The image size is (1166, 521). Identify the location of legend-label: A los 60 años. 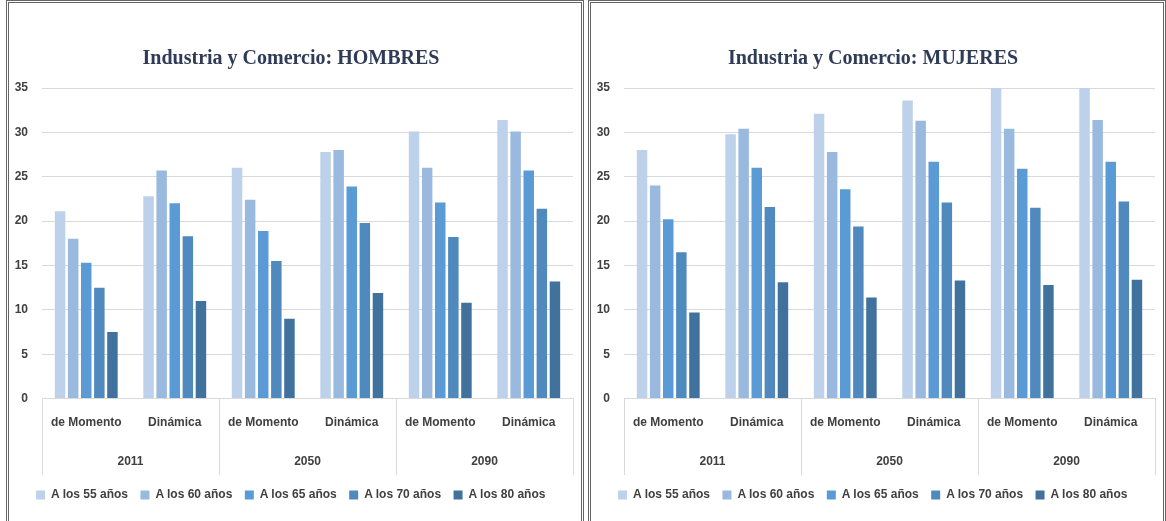
(194, 494).